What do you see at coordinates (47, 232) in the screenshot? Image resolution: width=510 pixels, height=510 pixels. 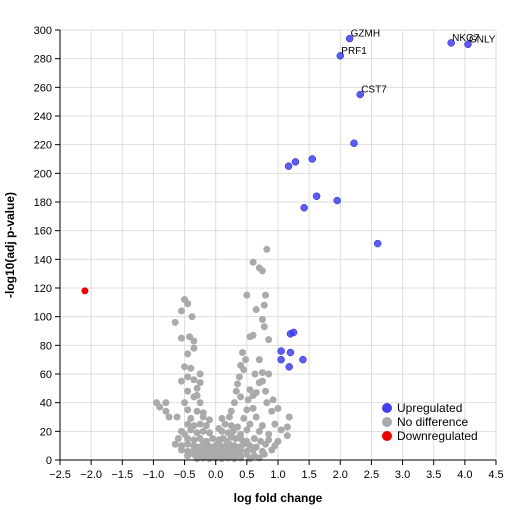 I see `y-tick: 160` at bounding box center [47, 232].